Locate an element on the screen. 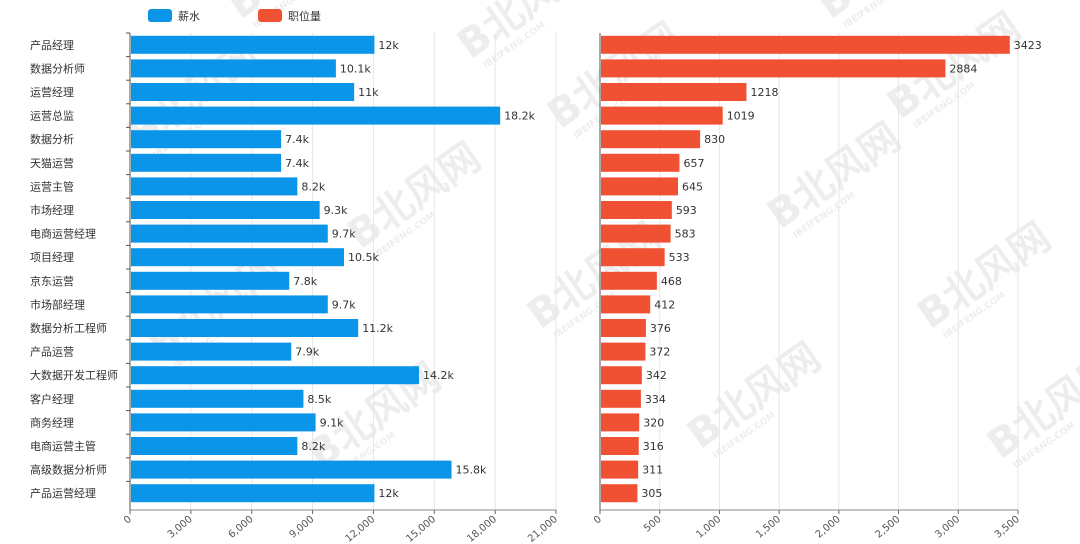 Image resolution: width=1080 pixels, height=544 pixels. x-tick-label: 500 is located at coordinates (653, 524).